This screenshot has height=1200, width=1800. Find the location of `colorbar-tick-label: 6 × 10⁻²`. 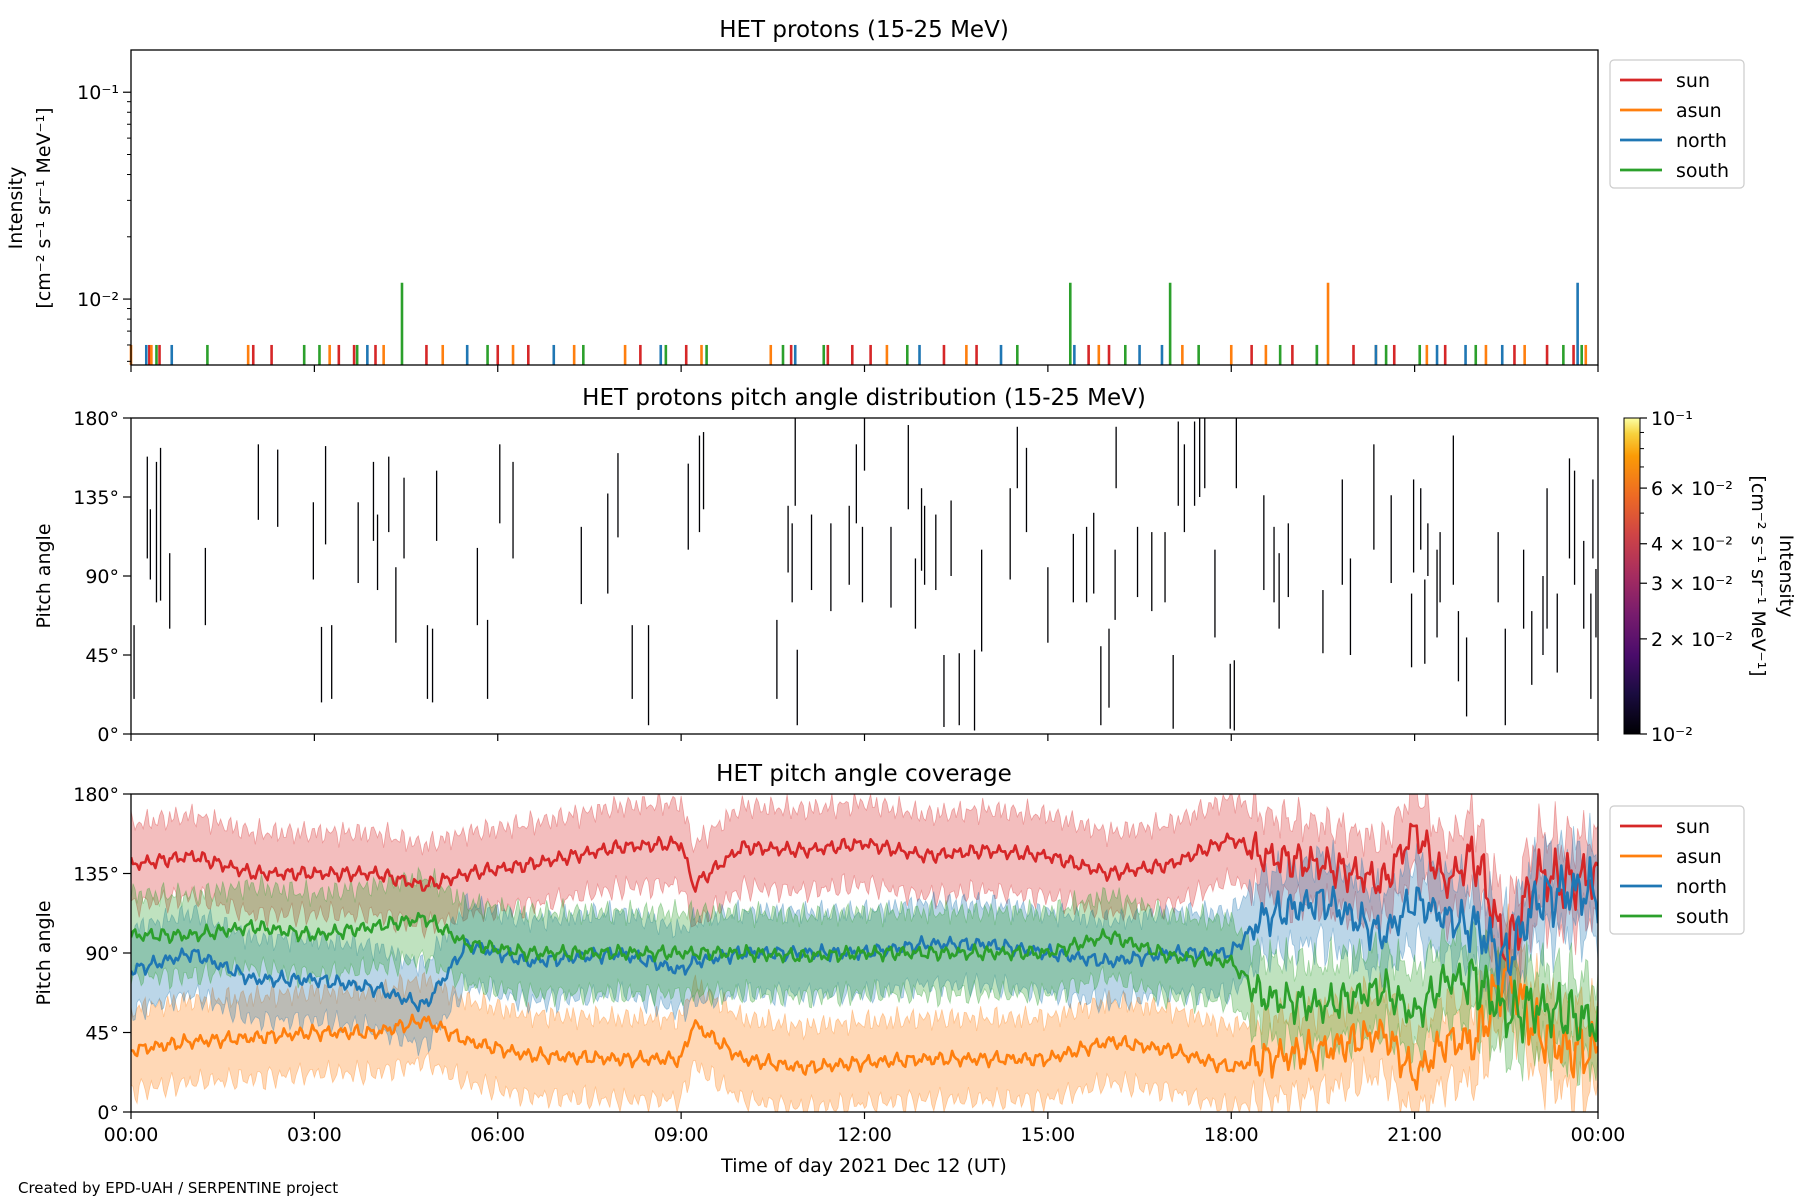

colorbar-tick-label: 6 × 10⁻² is located at coordinates (1692, 489).